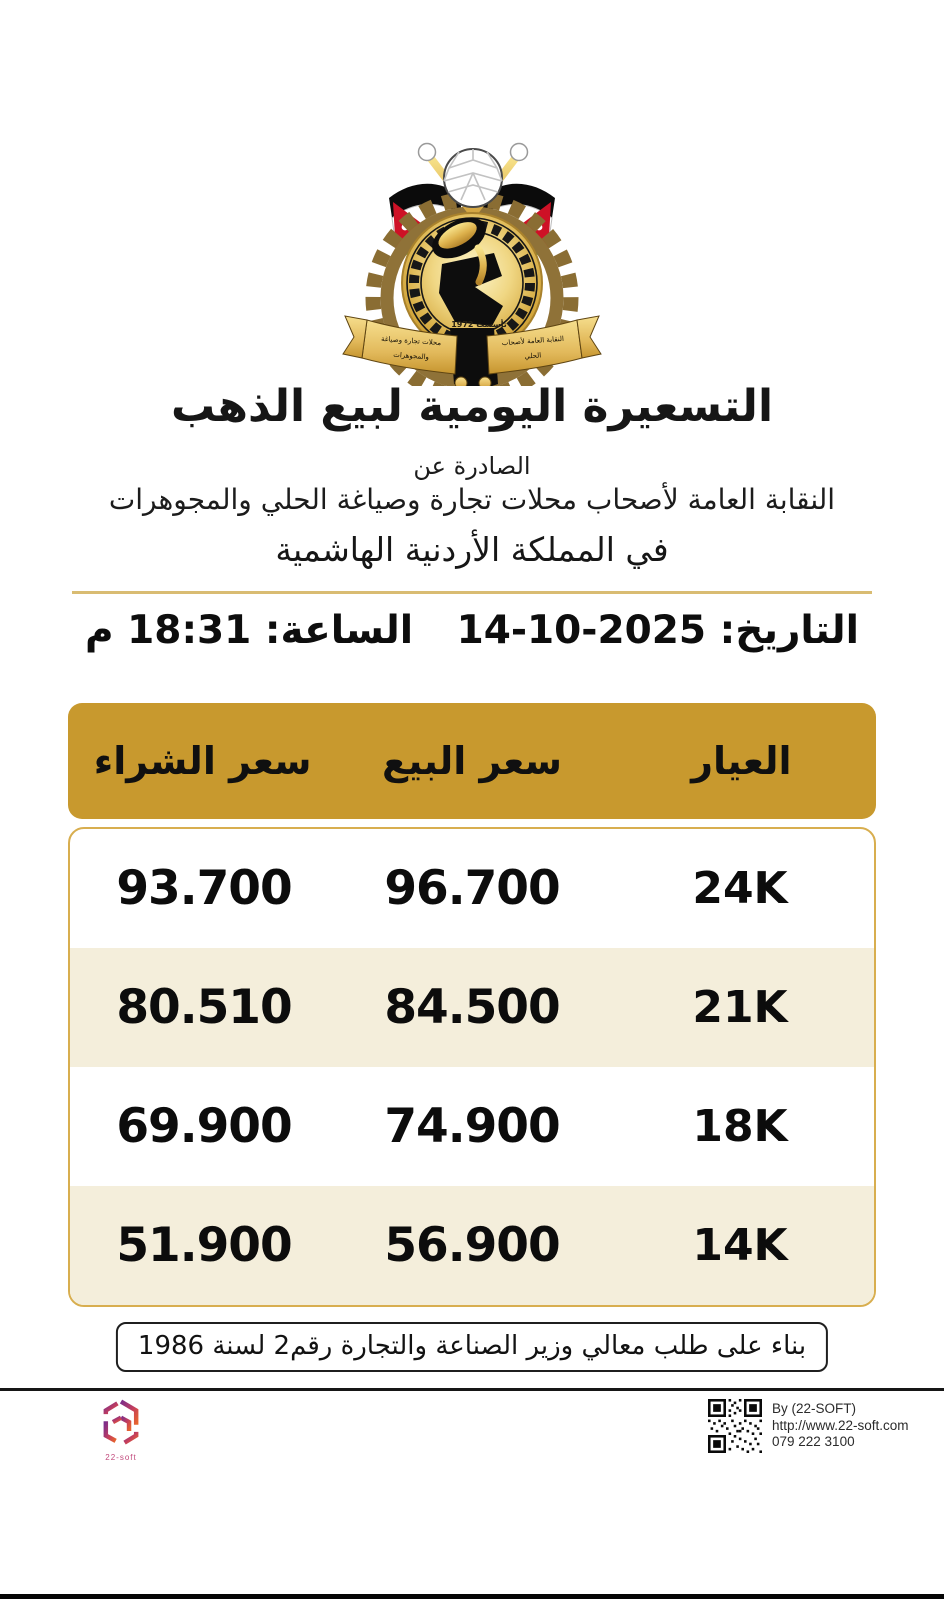 The height and width of the screenshot is (1599, 944). I want to click on karat-cell: 24K, so click(740, 888).